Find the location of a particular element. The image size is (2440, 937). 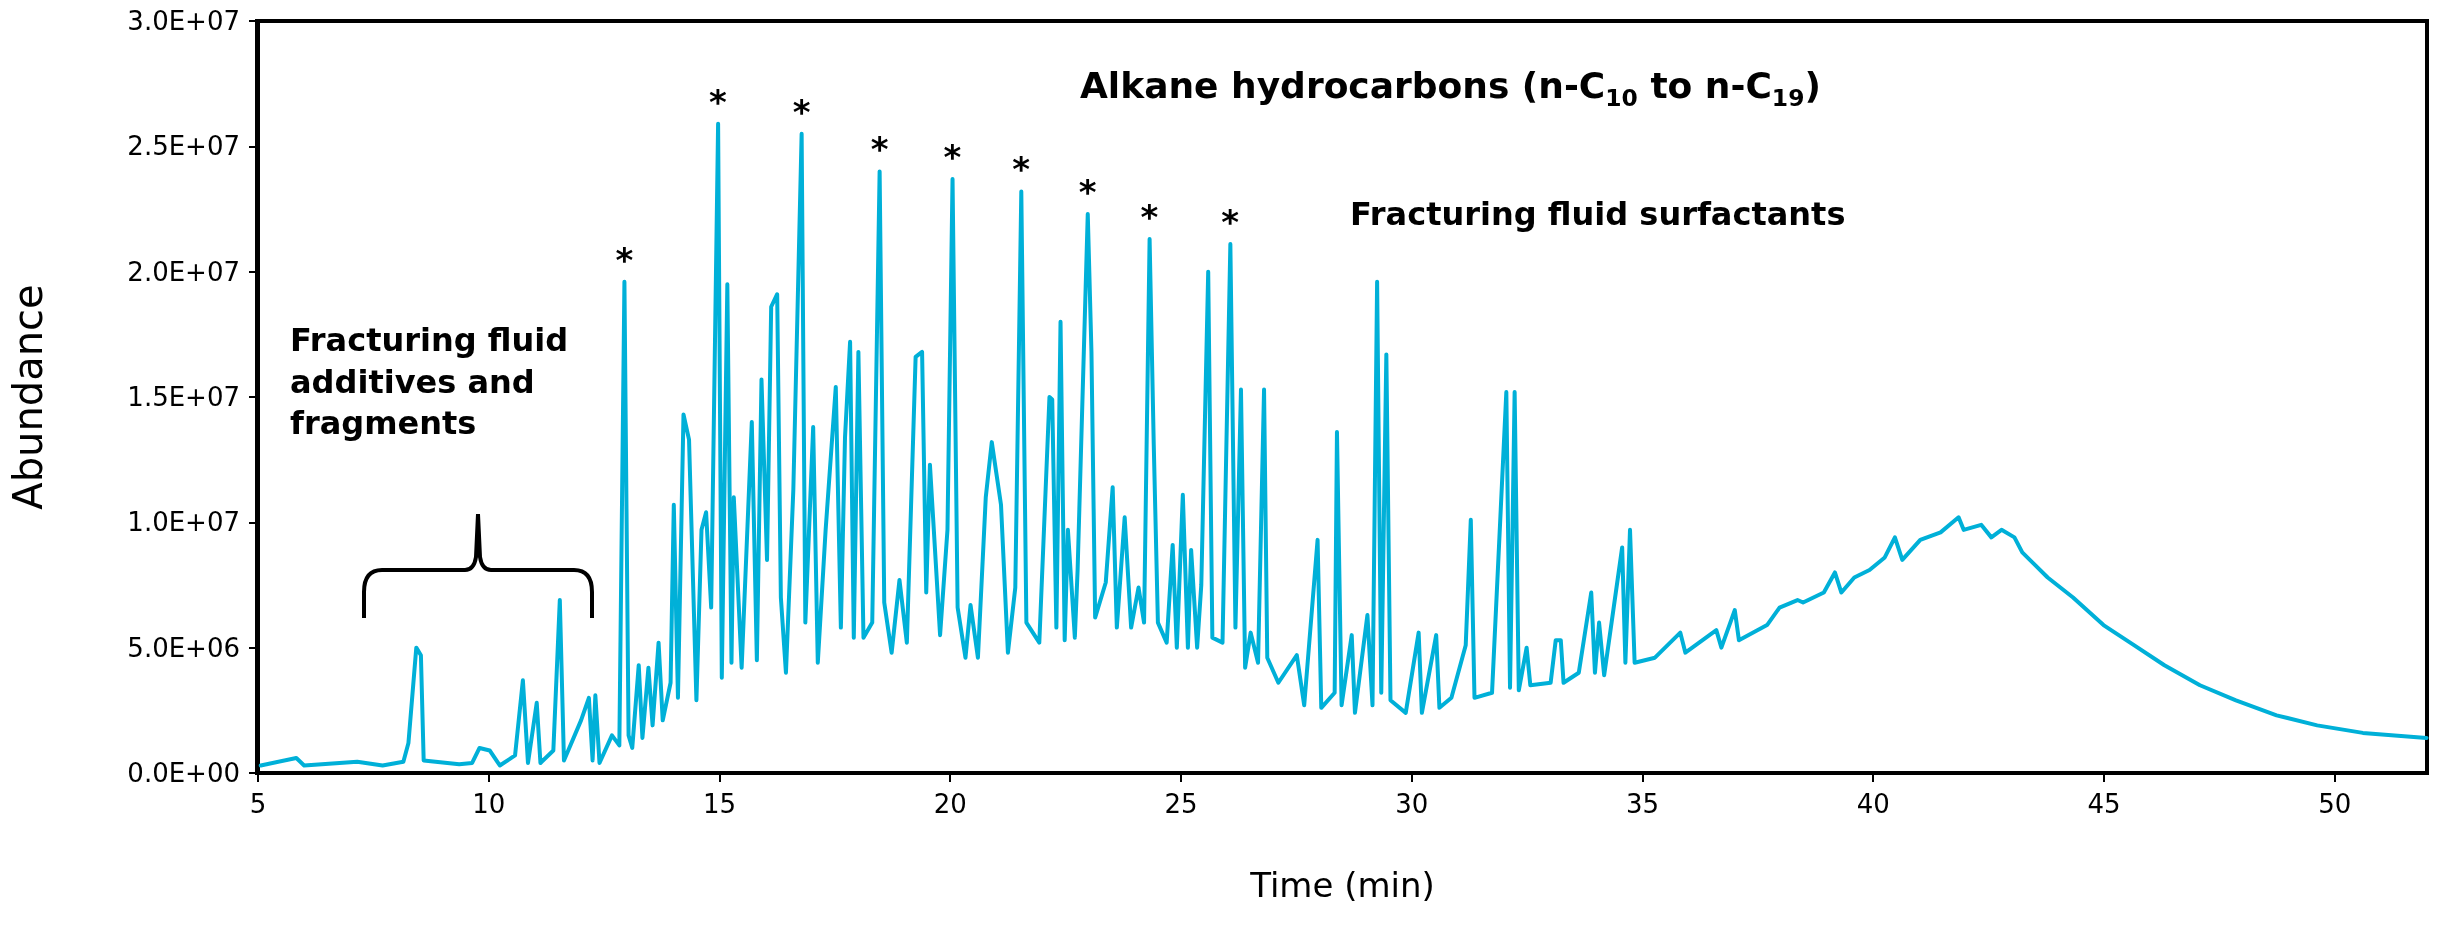

y-tick-label: 1.5E+07 is located at coordinates (183, 397).